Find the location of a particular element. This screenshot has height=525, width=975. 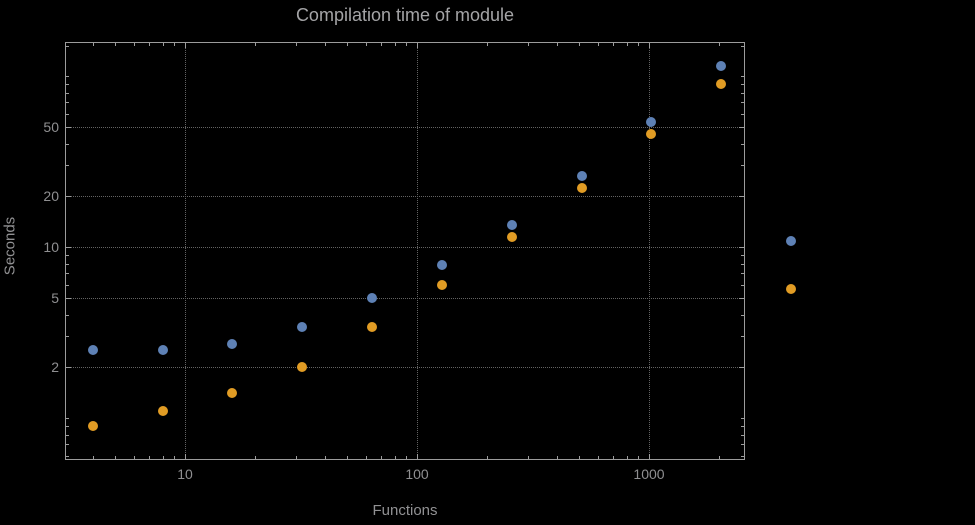

x-axis-label: Functions is located at coordinates (405, 510).